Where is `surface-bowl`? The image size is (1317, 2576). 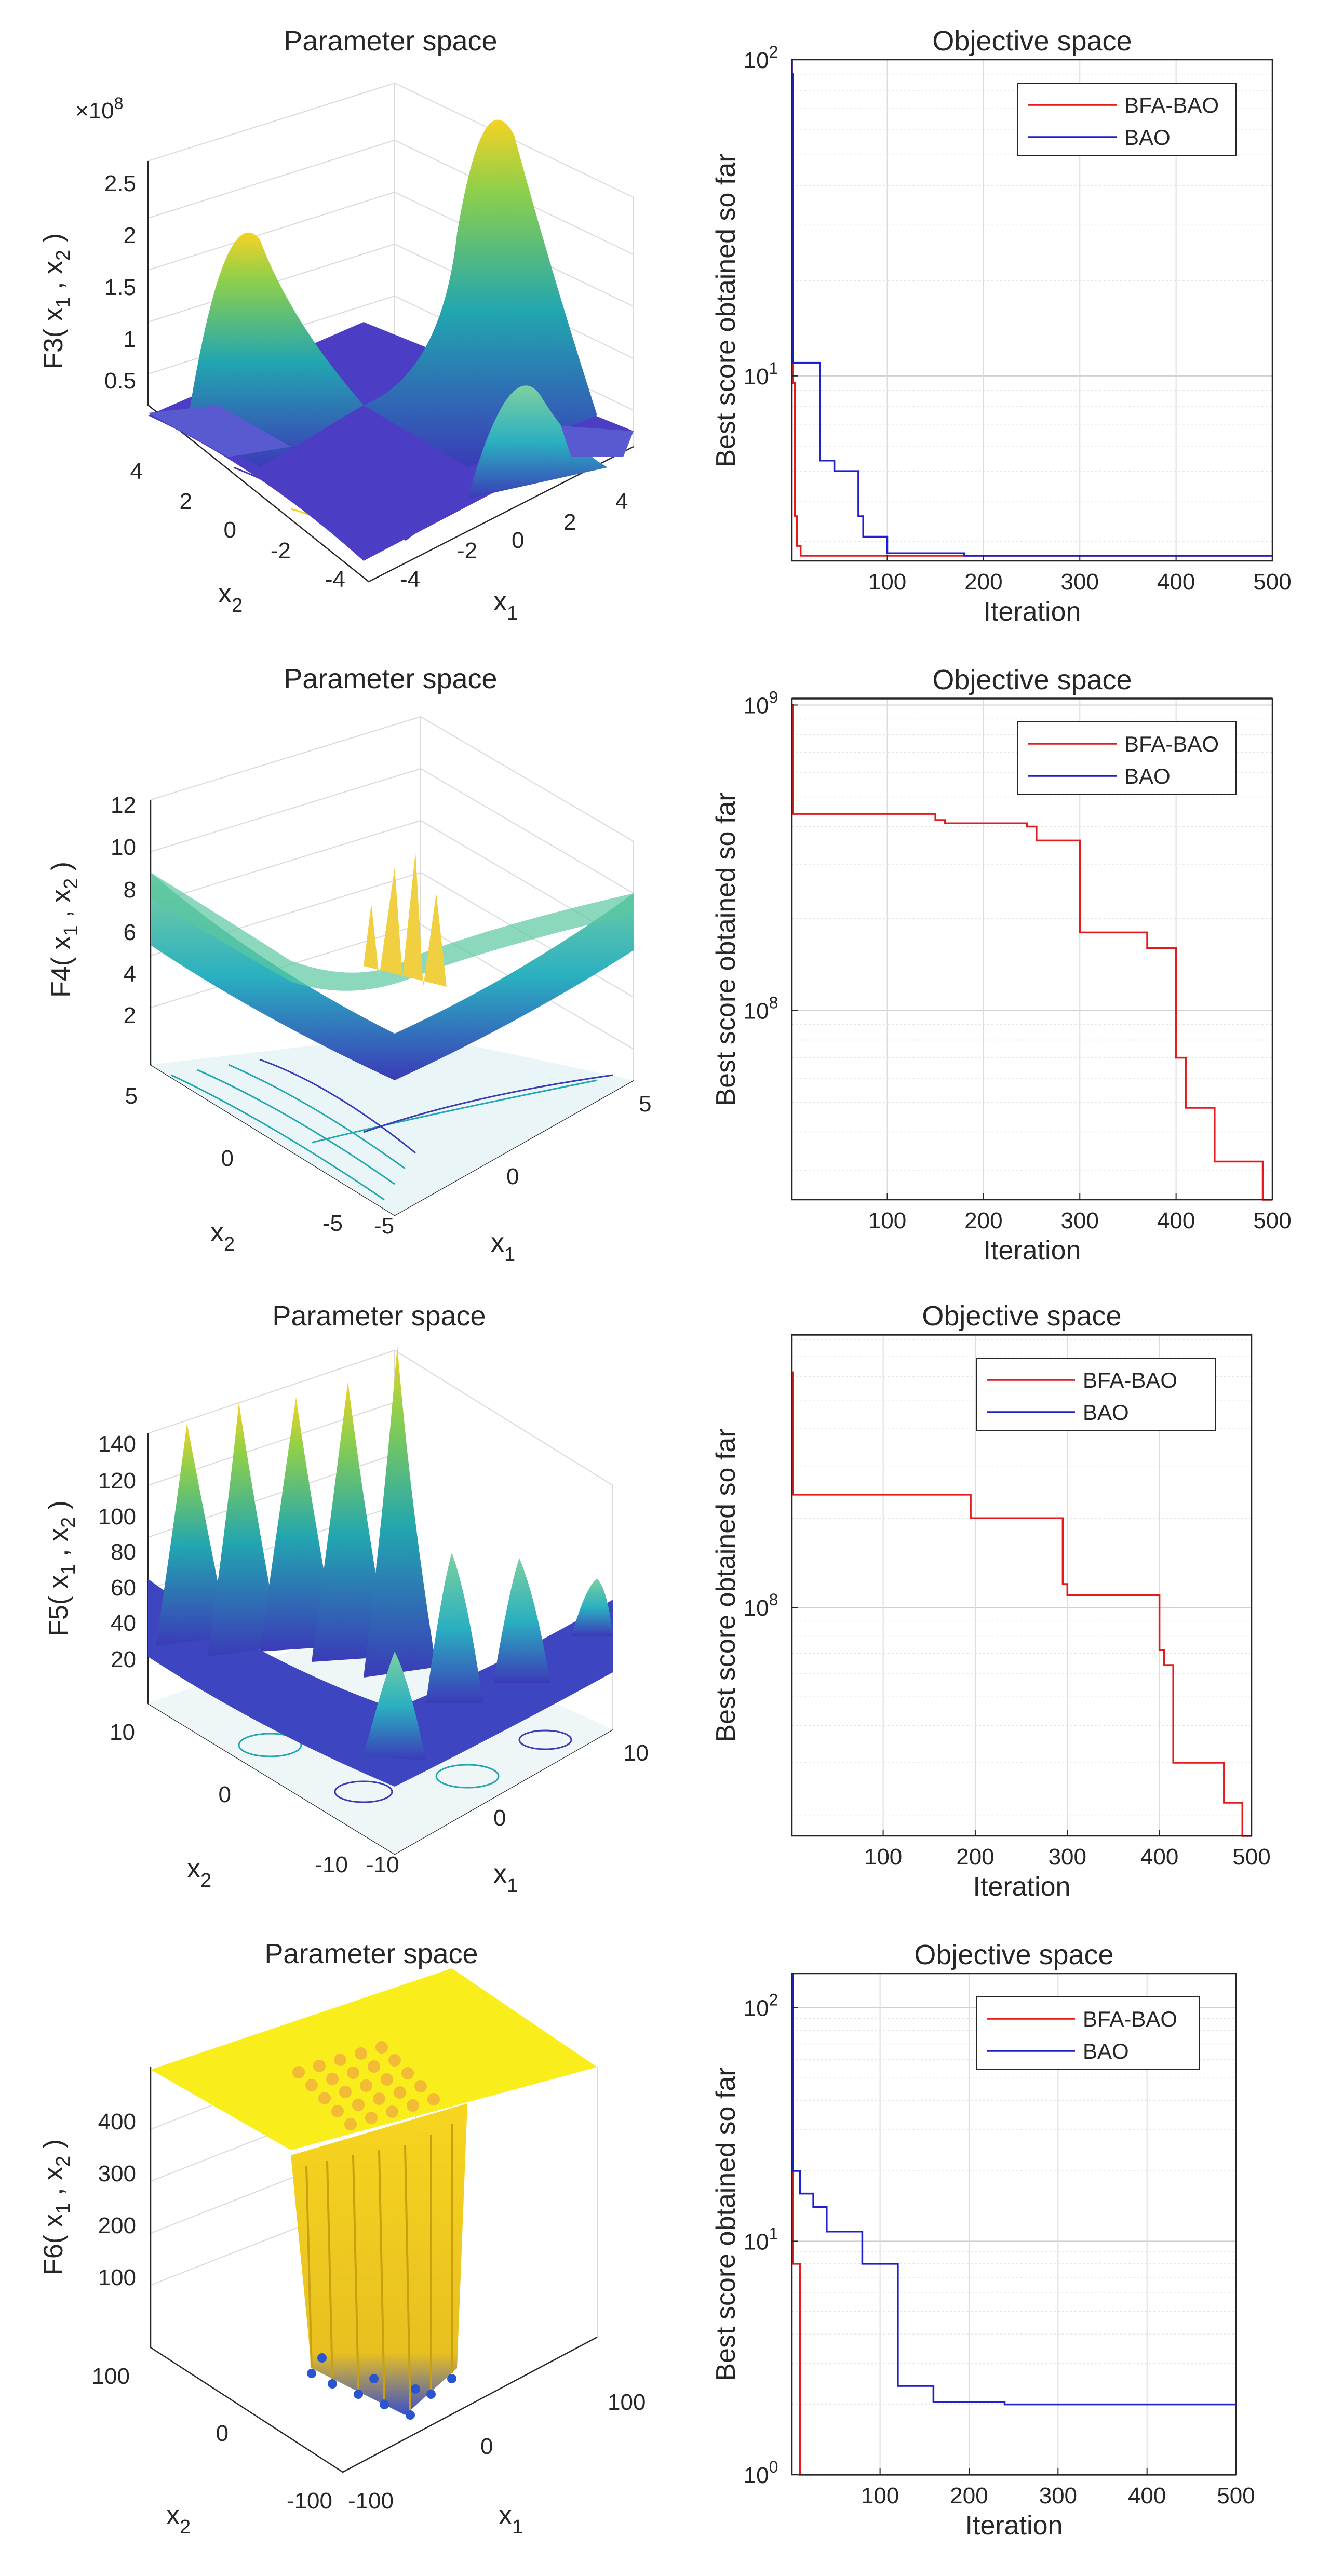 surface-bowl is located at coordinates (392, 977).